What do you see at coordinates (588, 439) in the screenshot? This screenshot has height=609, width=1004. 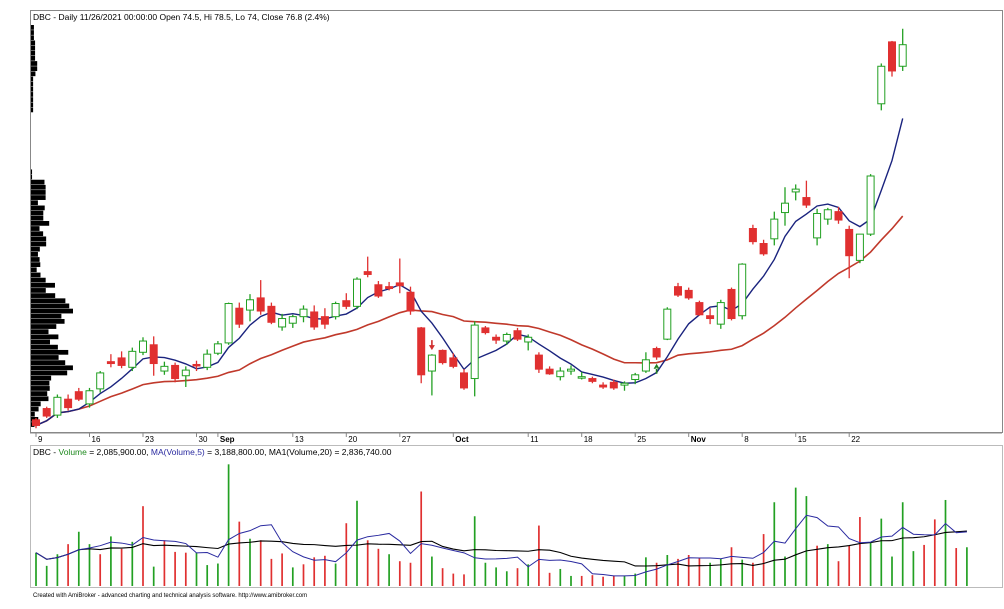 I see `x-tick-label: 18` at bounding box center [588, 439].